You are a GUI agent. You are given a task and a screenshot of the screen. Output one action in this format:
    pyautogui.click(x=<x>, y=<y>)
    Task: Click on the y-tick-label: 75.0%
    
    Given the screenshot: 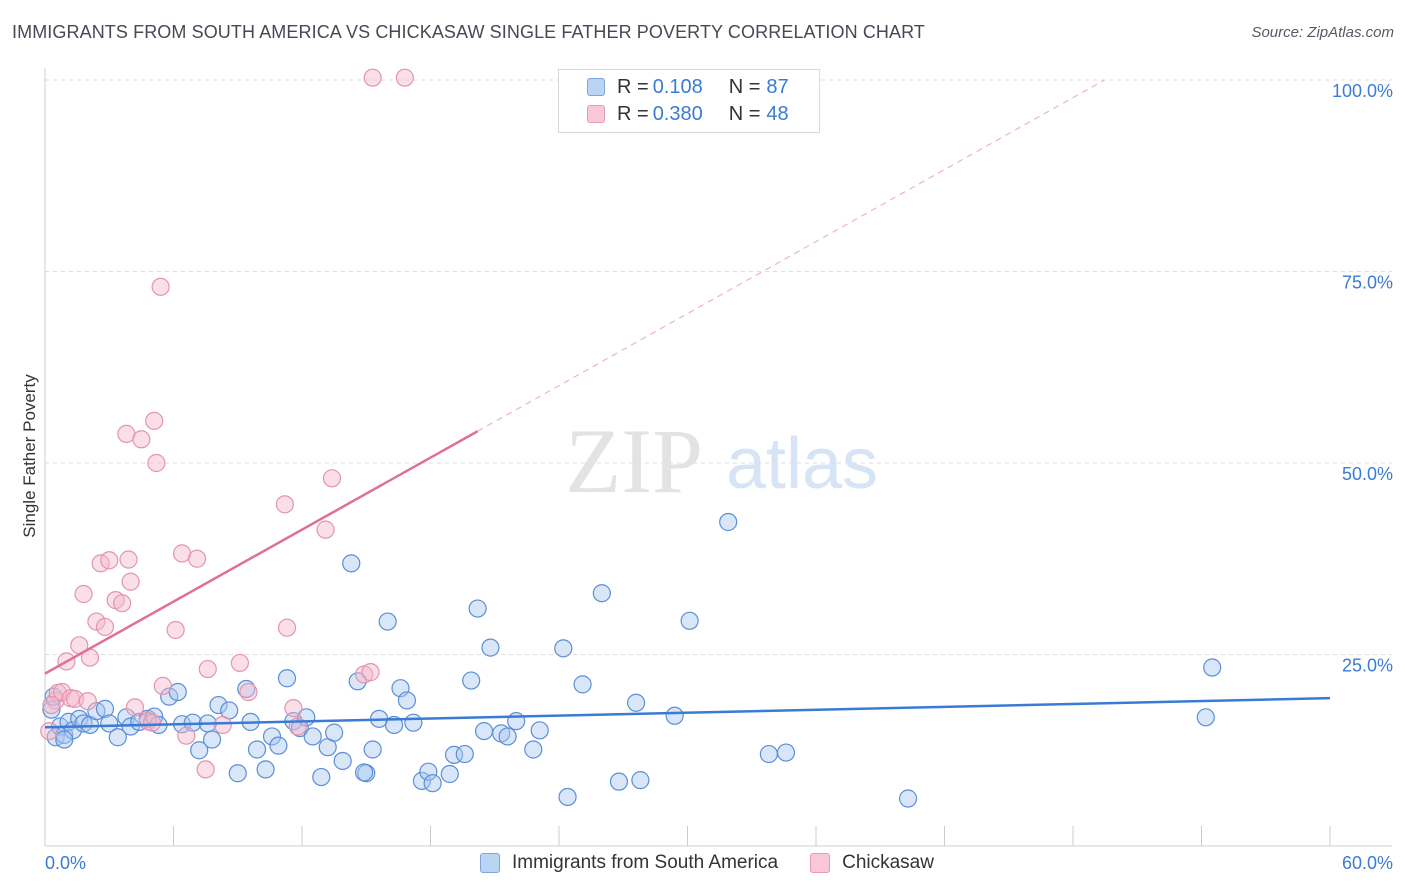 What is the action you would take?
    pyautogui.click(x=1367, y=283)
    